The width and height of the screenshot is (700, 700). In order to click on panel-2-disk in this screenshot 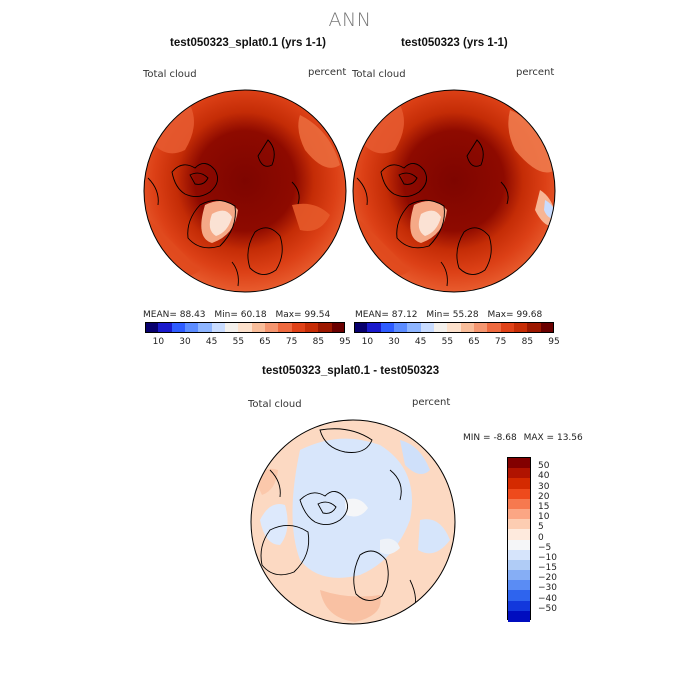, I will do `click(454, 191)`.